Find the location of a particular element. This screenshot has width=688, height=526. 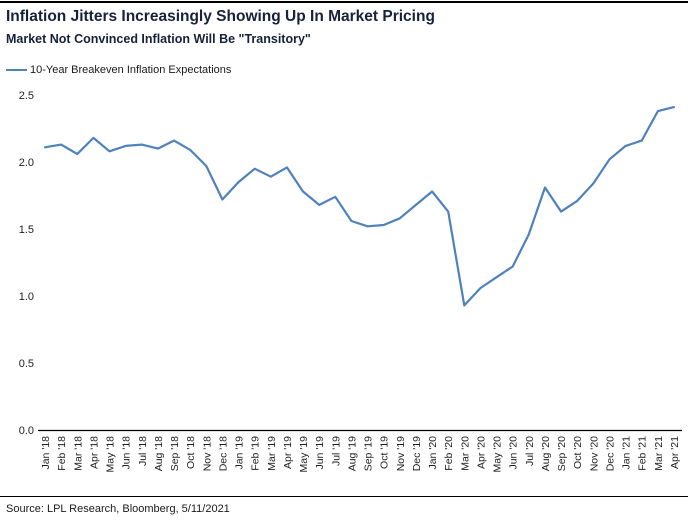

x-axis-tick-label: Oct '20 is located at coordinates (578, 452).